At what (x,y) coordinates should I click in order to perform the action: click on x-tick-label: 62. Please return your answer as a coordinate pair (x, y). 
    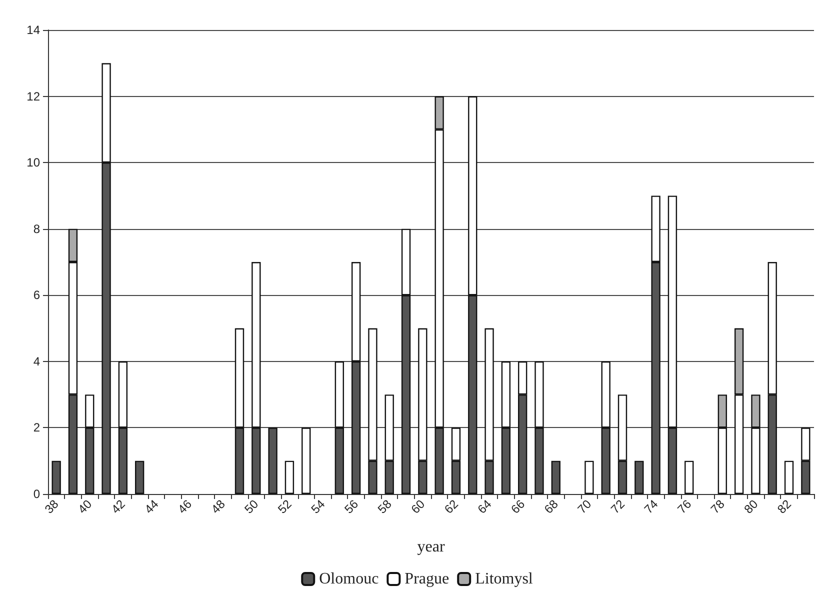
    Looking at the image, I should click on (452, 506).